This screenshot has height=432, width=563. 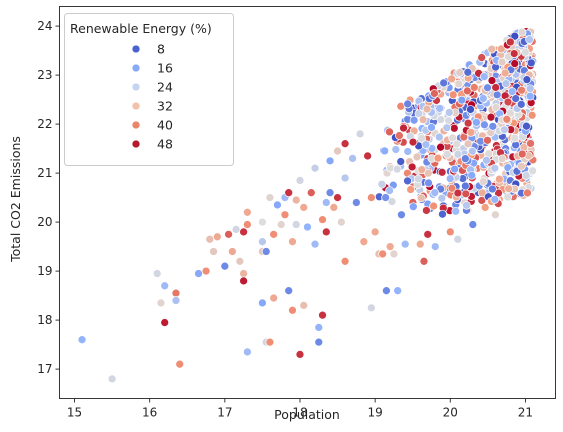 What do you see at coordinates (165, 68) in the screenshot?
I see `legend-label: 16` at bounding box center [165, 68].